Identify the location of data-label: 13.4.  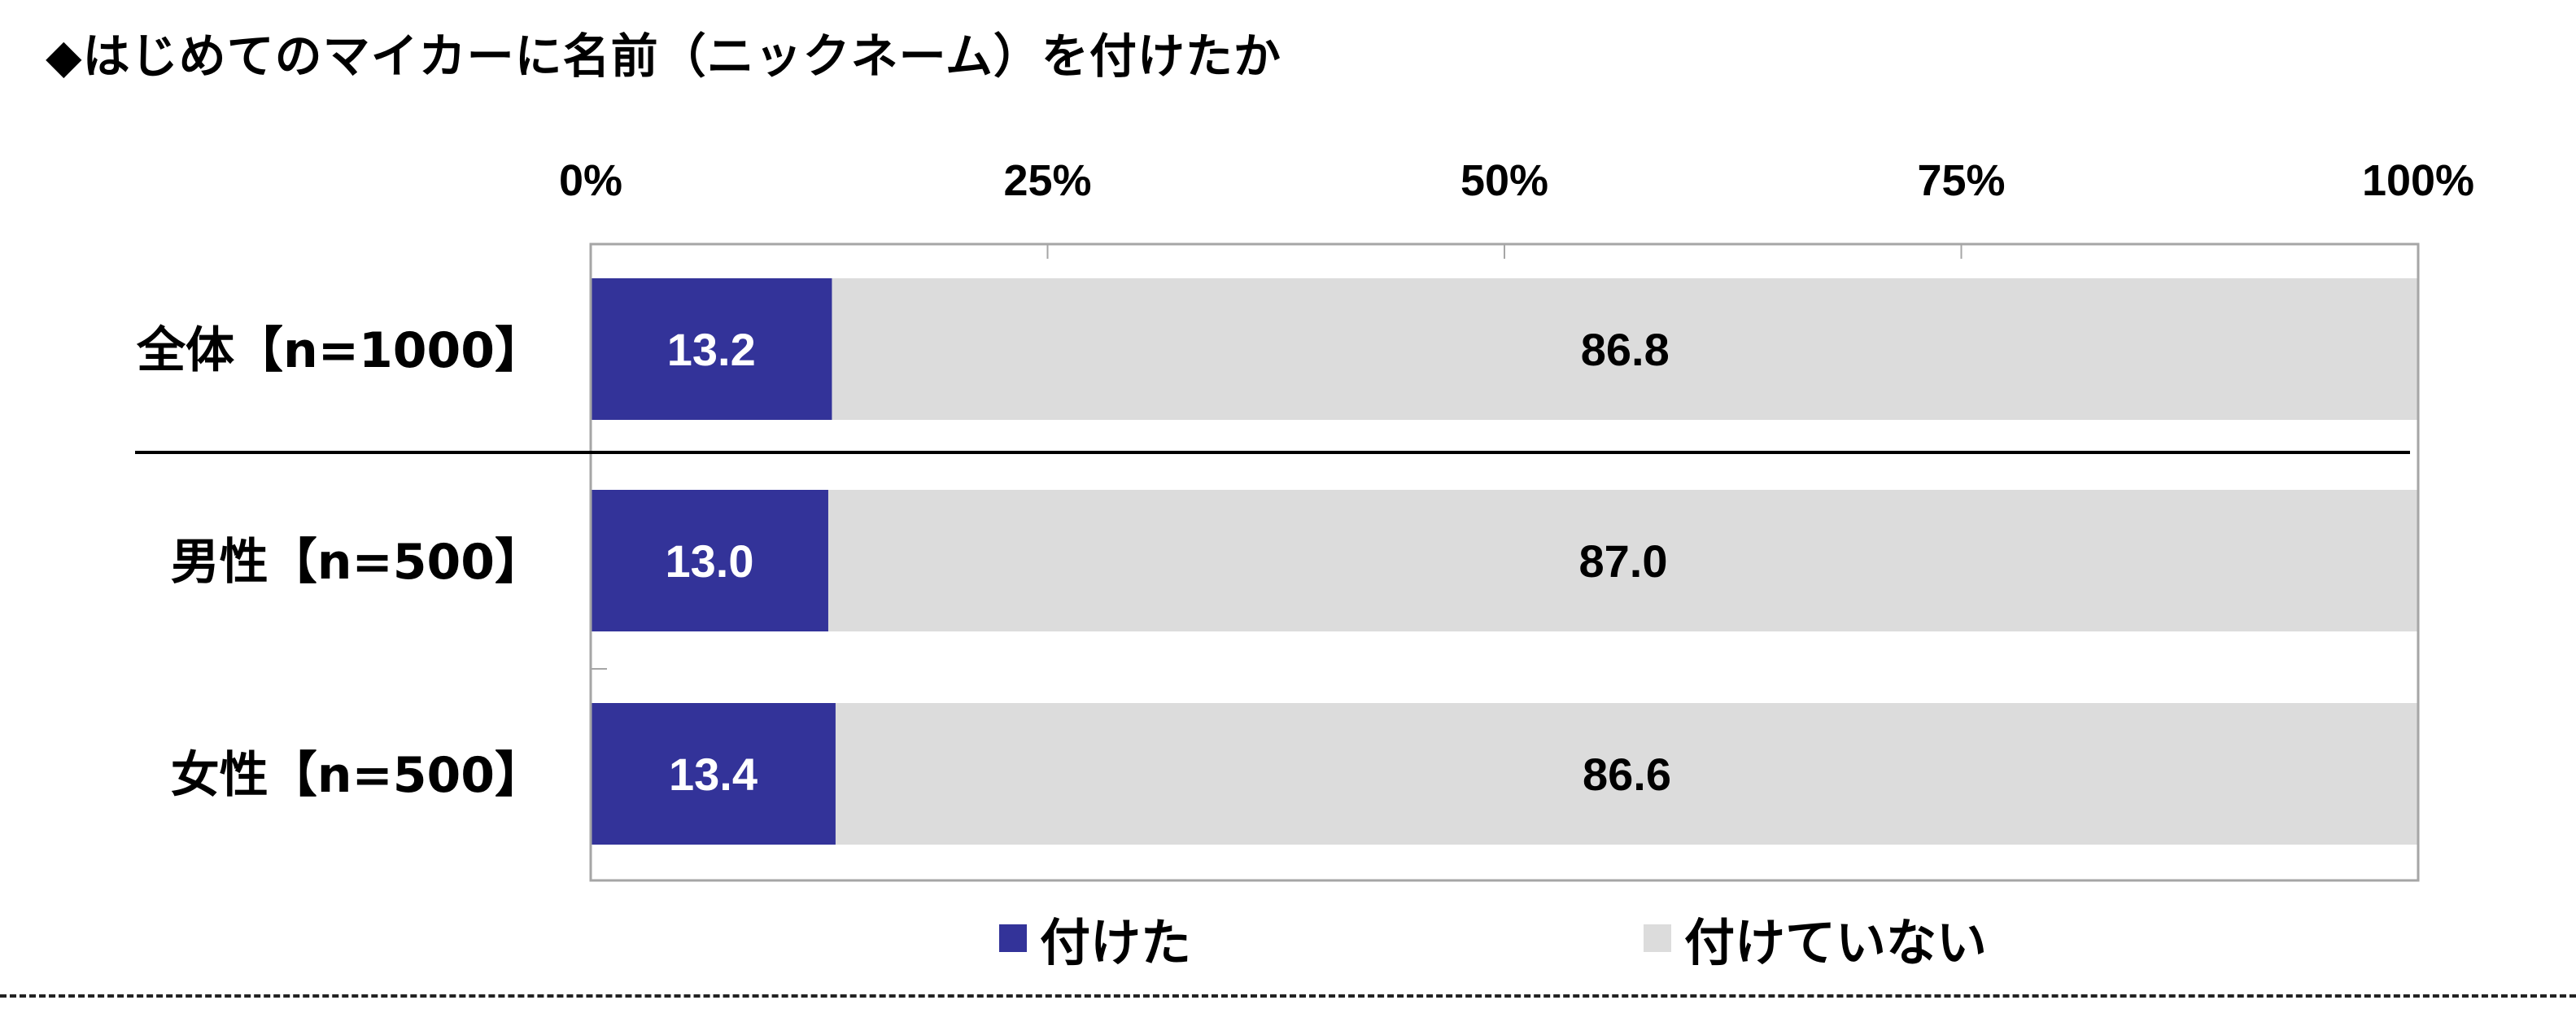
(713, 774).